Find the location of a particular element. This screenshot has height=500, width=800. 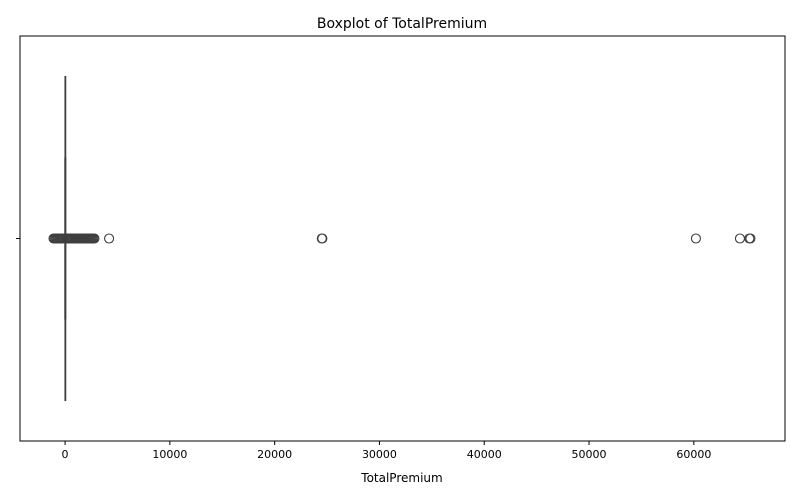

x-tick-label: 50000 is located at coordinates (589, 454).